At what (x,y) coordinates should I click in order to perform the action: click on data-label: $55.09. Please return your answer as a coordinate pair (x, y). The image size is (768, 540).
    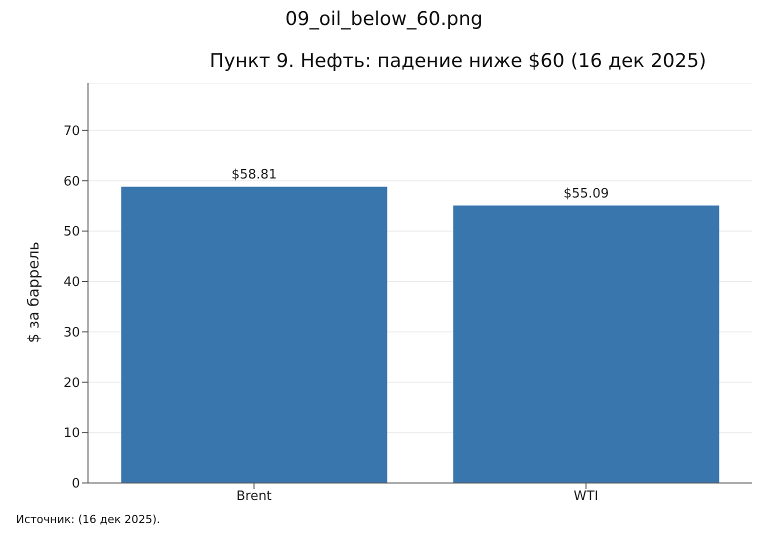
    Looking at the image, I should click on (586, 194).